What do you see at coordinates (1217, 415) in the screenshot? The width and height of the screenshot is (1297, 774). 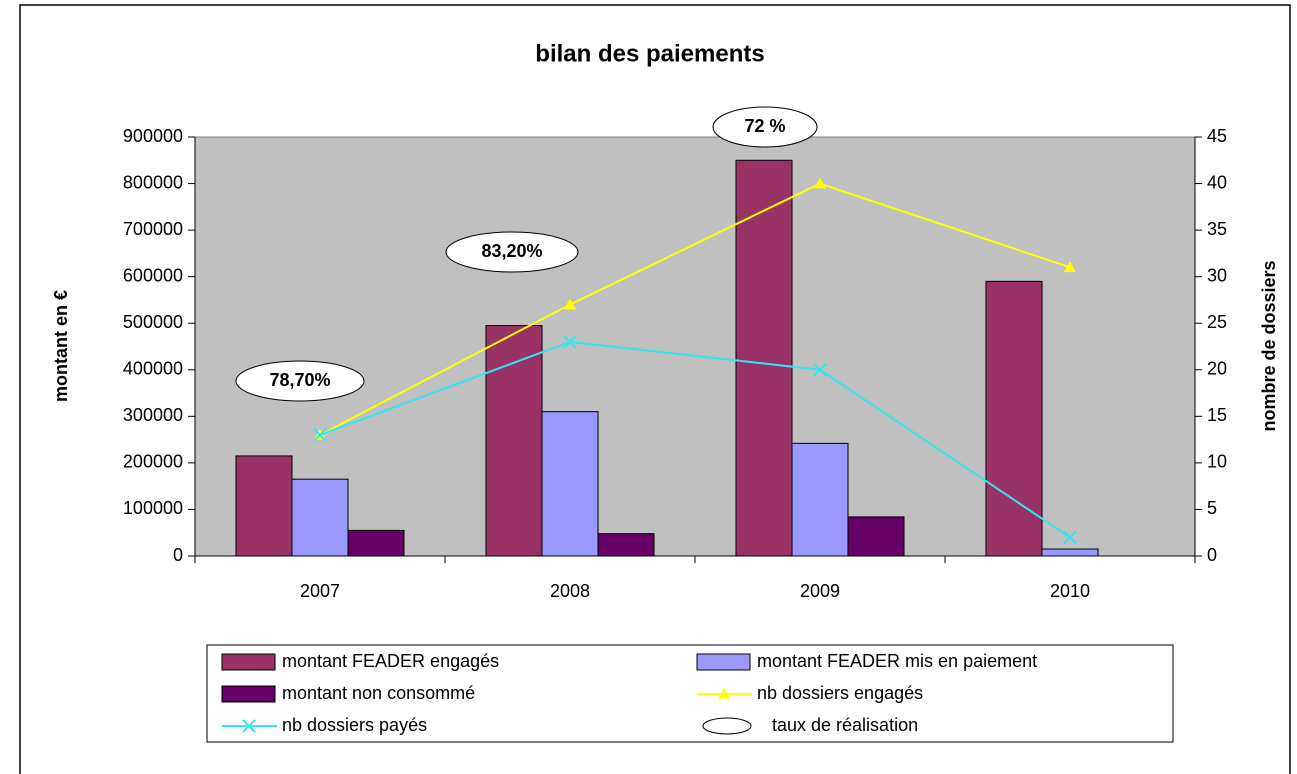 I see `y2-tick-label: 15` at bounding box center [1217, 415].